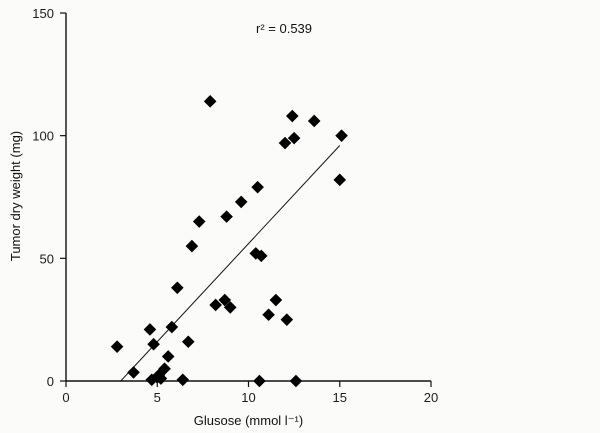  I want to click on y-tick-label: 50, so click(47, 258).